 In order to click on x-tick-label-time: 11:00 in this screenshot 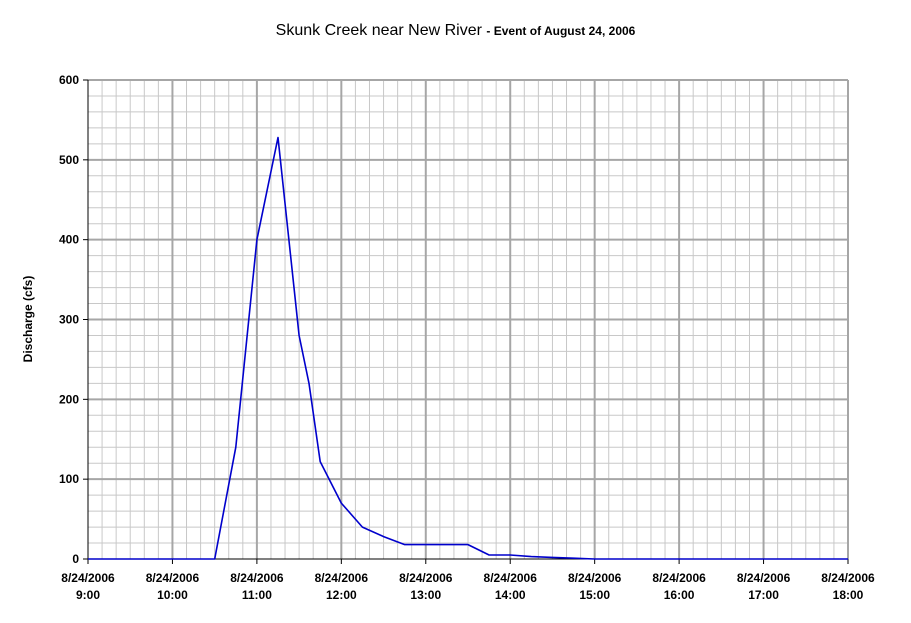, I will do `click(257, 595)`.